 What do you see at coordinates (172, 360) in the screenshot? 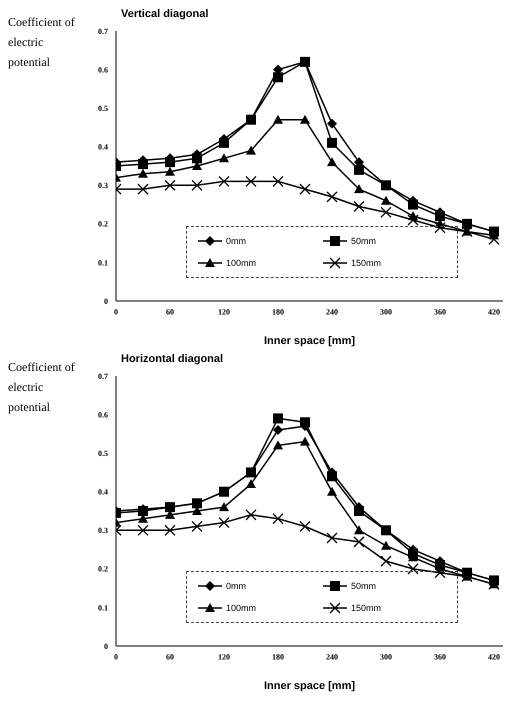
I see `chart-title: Horizontal diagonal` at bounding box center [172, 360].